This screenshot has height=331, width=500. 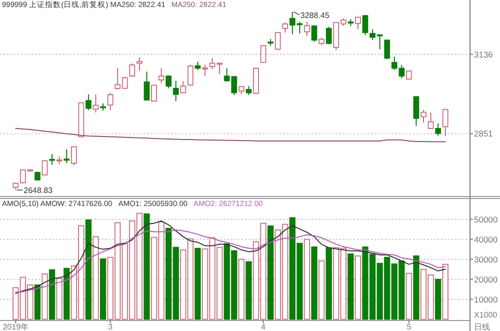 I want to click on x-tick-label: 4, so click(x=263, y=326).